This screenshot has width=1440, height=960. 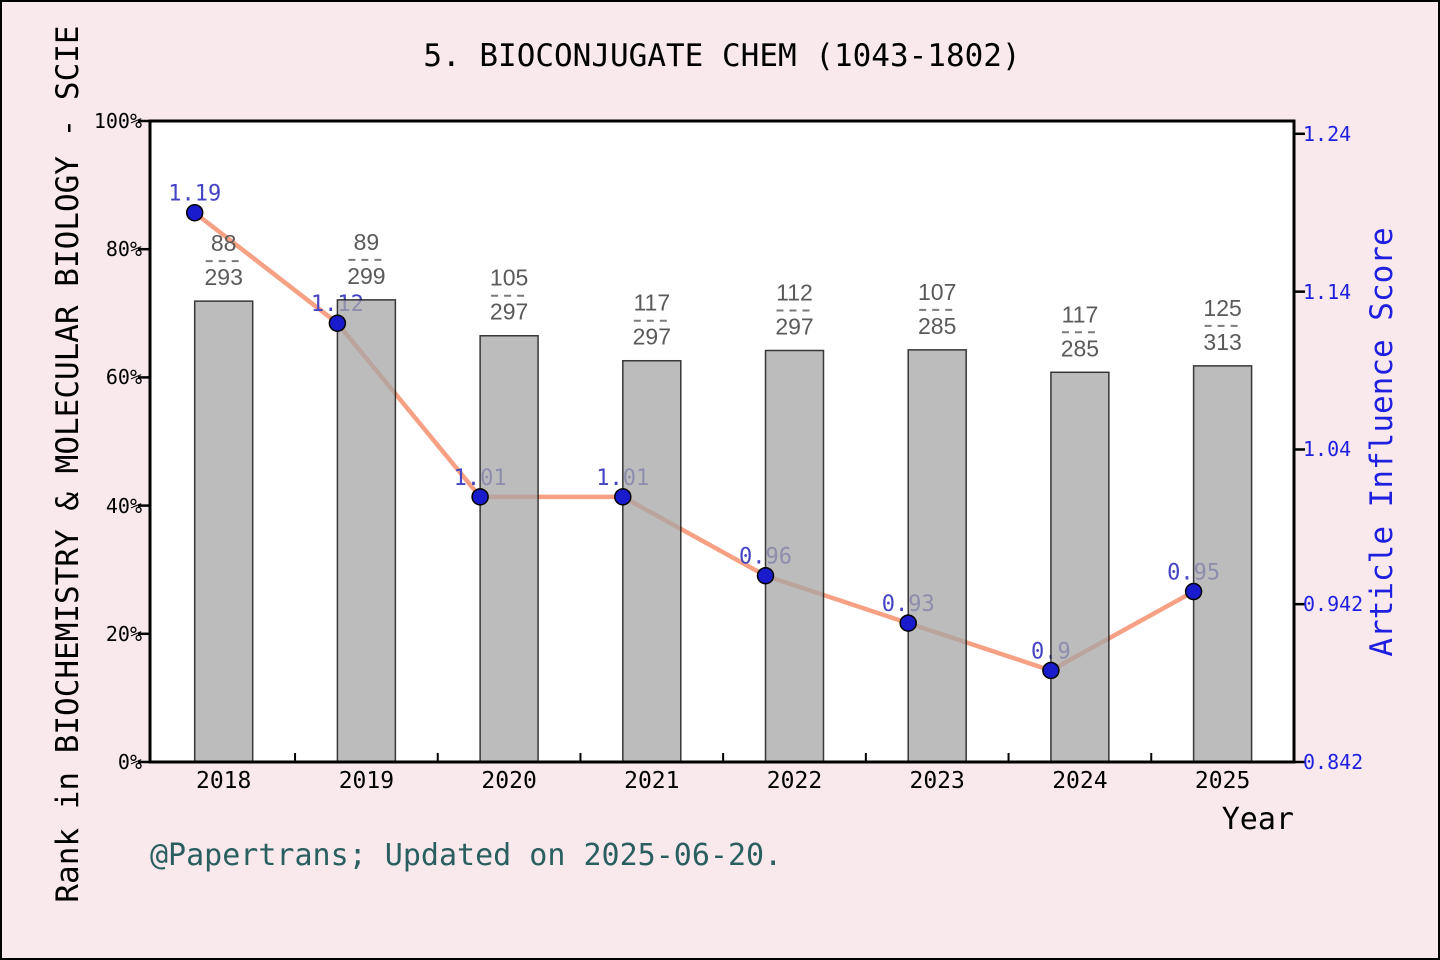 What do you see at coordinates (509, 548) in the screenshot?
I see `rank-bar-2020` at bounding box center [509, 548].